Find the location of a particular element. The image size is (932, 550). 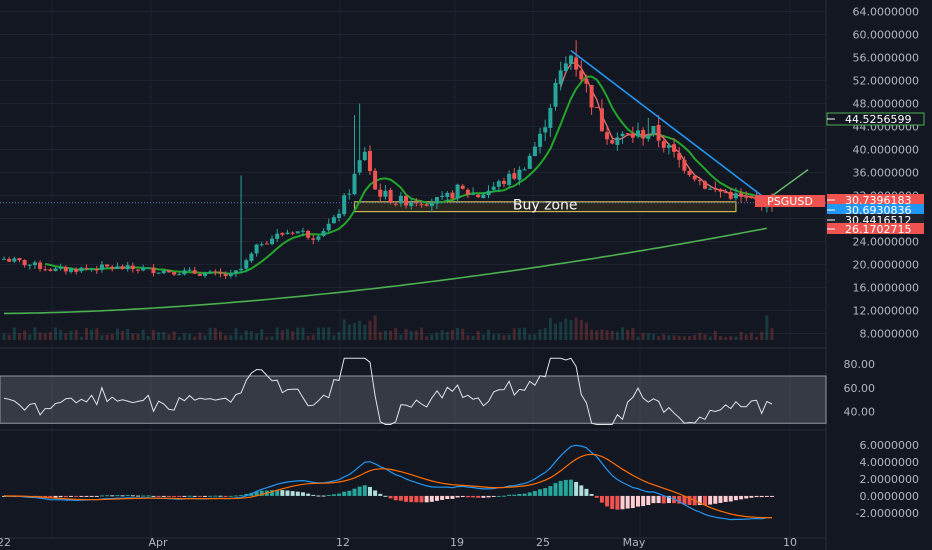

rsi-line is located at coordinates (388, 391).